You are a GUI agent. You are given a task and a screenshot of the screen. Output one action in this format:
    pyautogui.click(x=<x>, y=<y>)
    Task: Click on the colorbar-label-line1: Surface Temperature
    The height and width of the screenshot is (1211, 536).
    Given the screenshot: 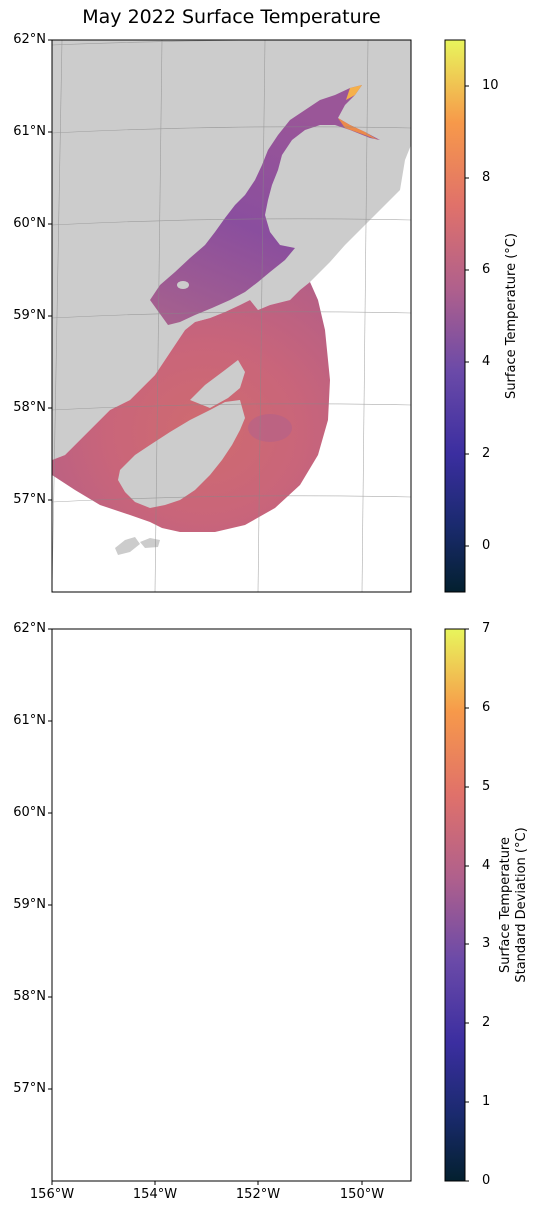 What is the action you would take?
    pyautogui.click(x=505, y=905)
    